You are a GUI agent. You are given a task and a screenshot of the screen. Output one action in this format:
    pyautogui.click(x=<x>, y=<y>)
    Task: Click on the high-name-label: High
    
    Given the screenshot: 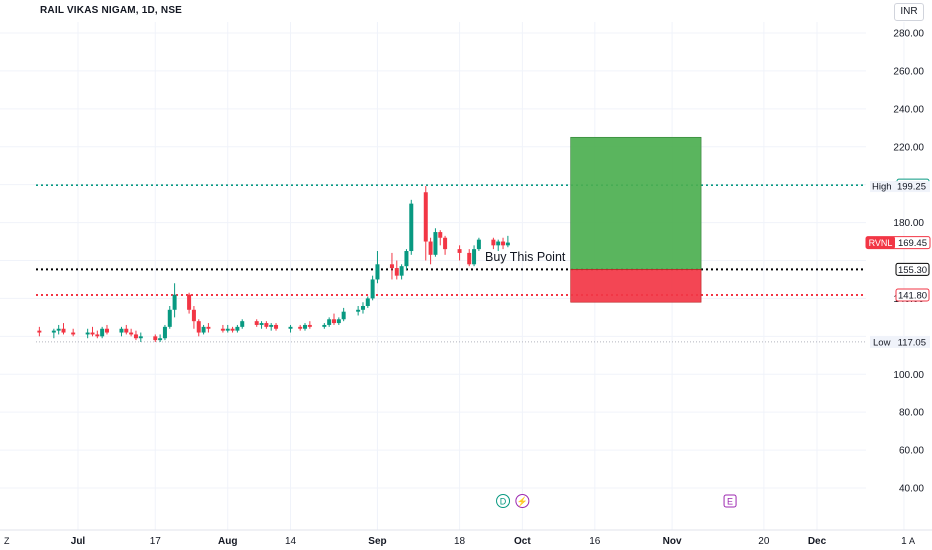 What is the action you would take?
    pyautogui.click(x=882, y=187)
    